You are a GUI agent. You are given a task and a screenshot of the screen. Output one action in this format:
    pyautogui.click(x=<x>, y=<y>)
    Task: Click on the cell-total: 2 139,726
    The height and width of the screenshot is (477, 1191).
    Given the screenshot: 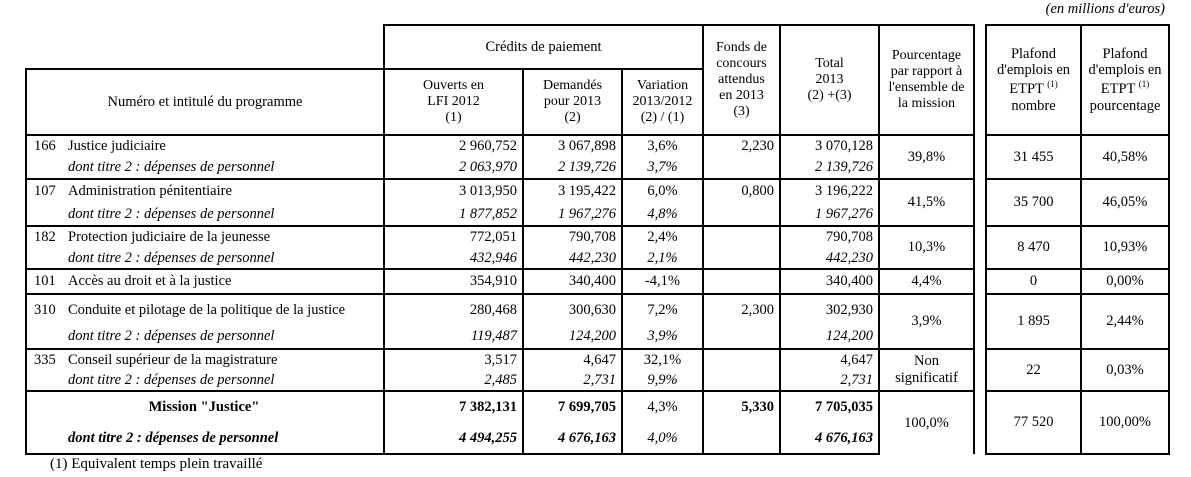 What is the action you would take?
    pyautogui.click(x=829, y=168)
    